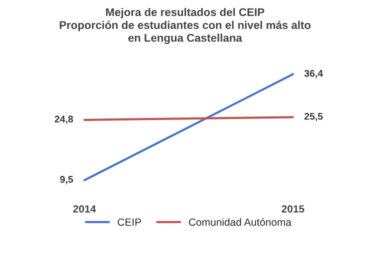 The width and height of the screenshot is (370, 265). What do you see at coordinates (240, 222) in the screenshot?
I see `legend-label: Comunidad Autónoma` at bounding box center [240, 222].